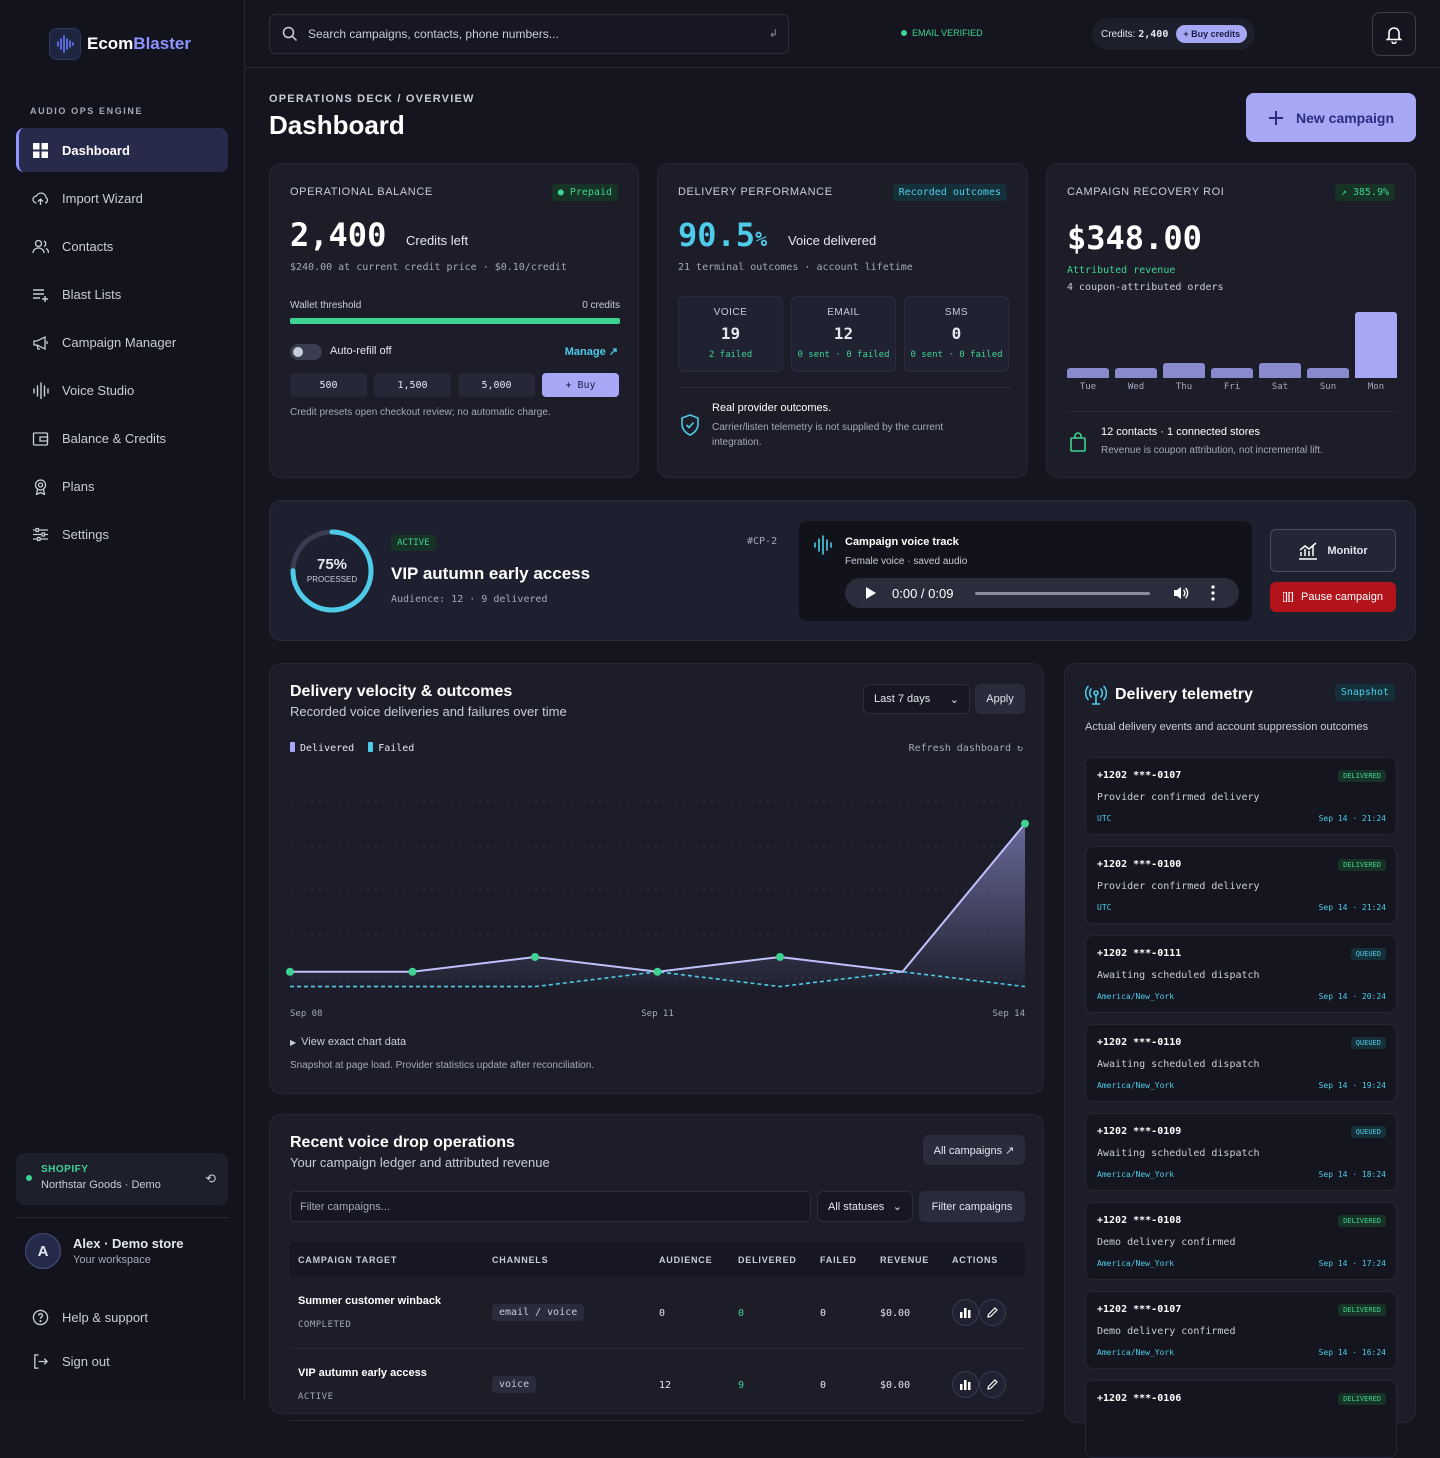 This screenshot has width=1440, height=1458. I want to click on event-message: Provider confirmed delivery, so click(1178, 797).